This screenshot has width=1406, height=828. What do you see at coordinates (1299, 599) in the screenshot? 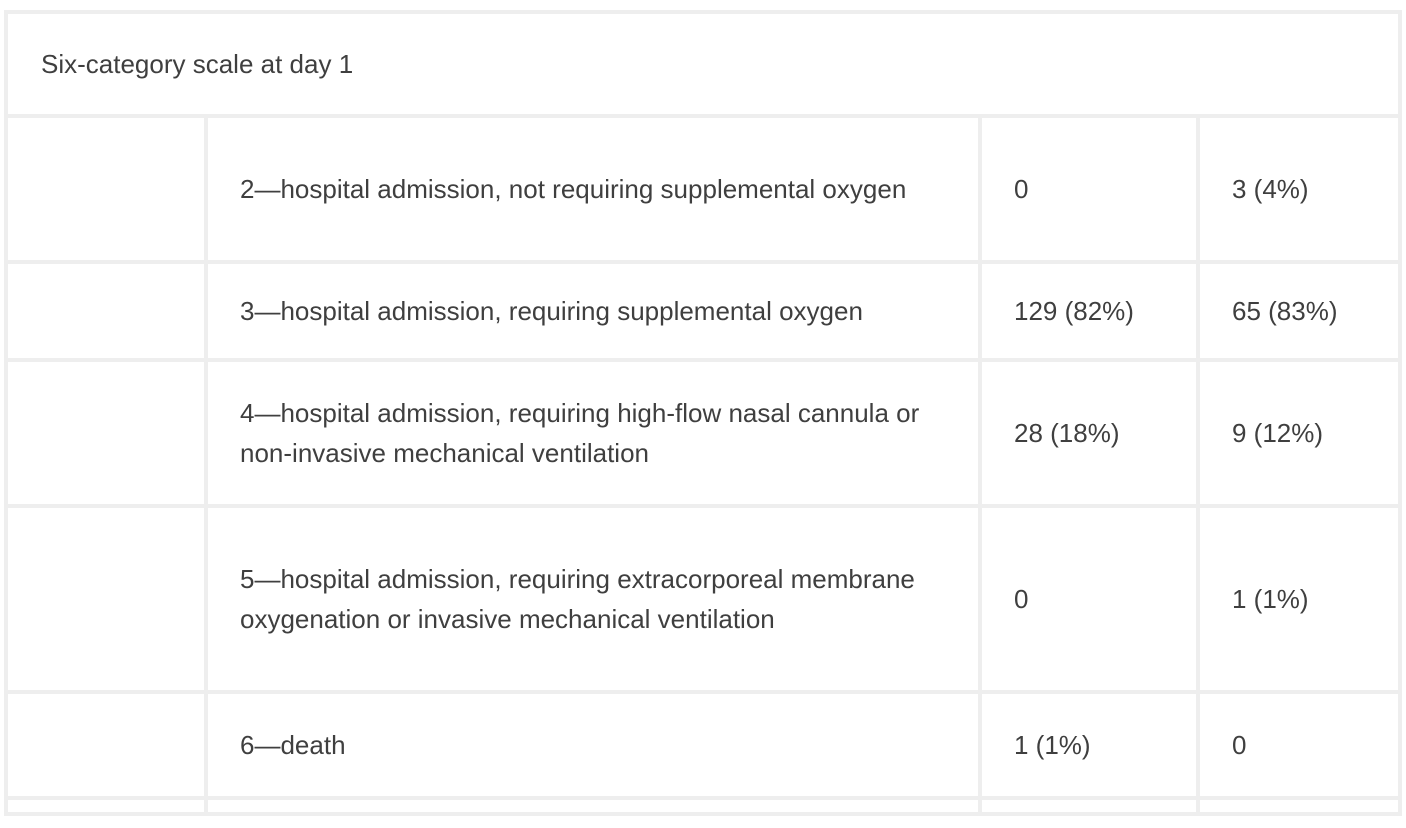
I see `row-value-col2: 1 (1%)` at bounding box center [1299, 599].